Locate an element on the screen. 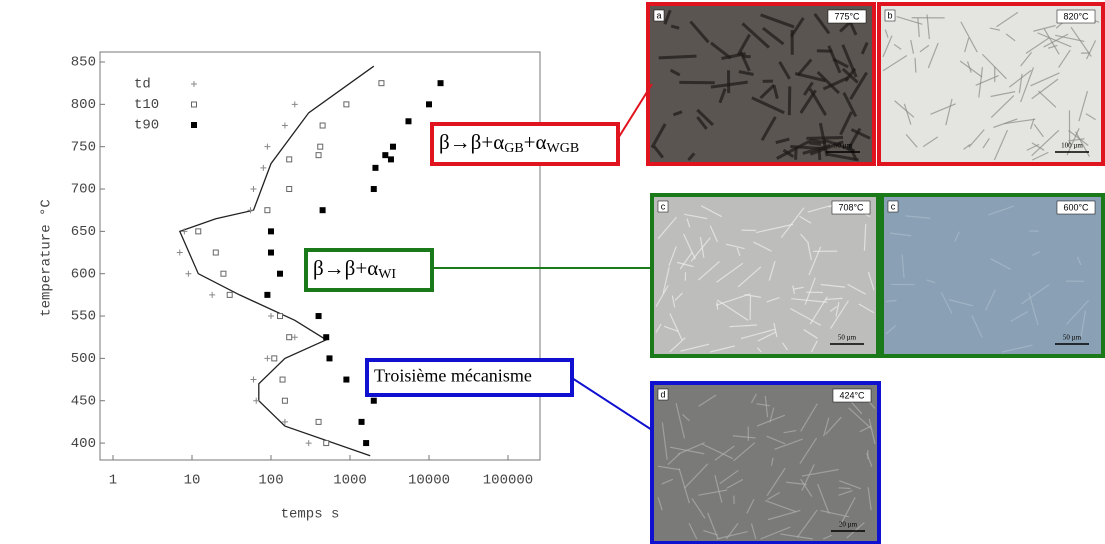  y-tick-label: 600 is located at coordinates (83, 274).